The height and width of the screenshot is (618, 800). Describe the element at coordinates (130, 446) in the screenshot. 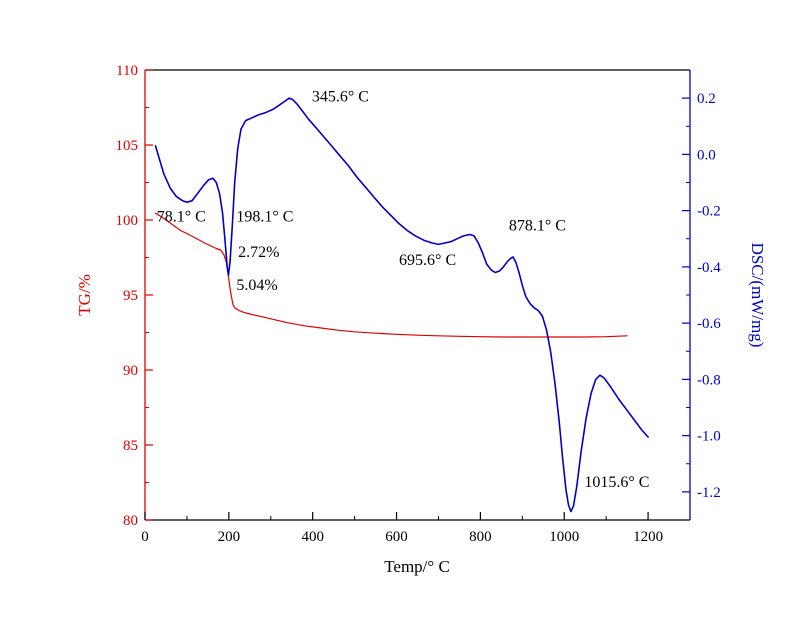

I see `tg-tick-label: 85` at that location.